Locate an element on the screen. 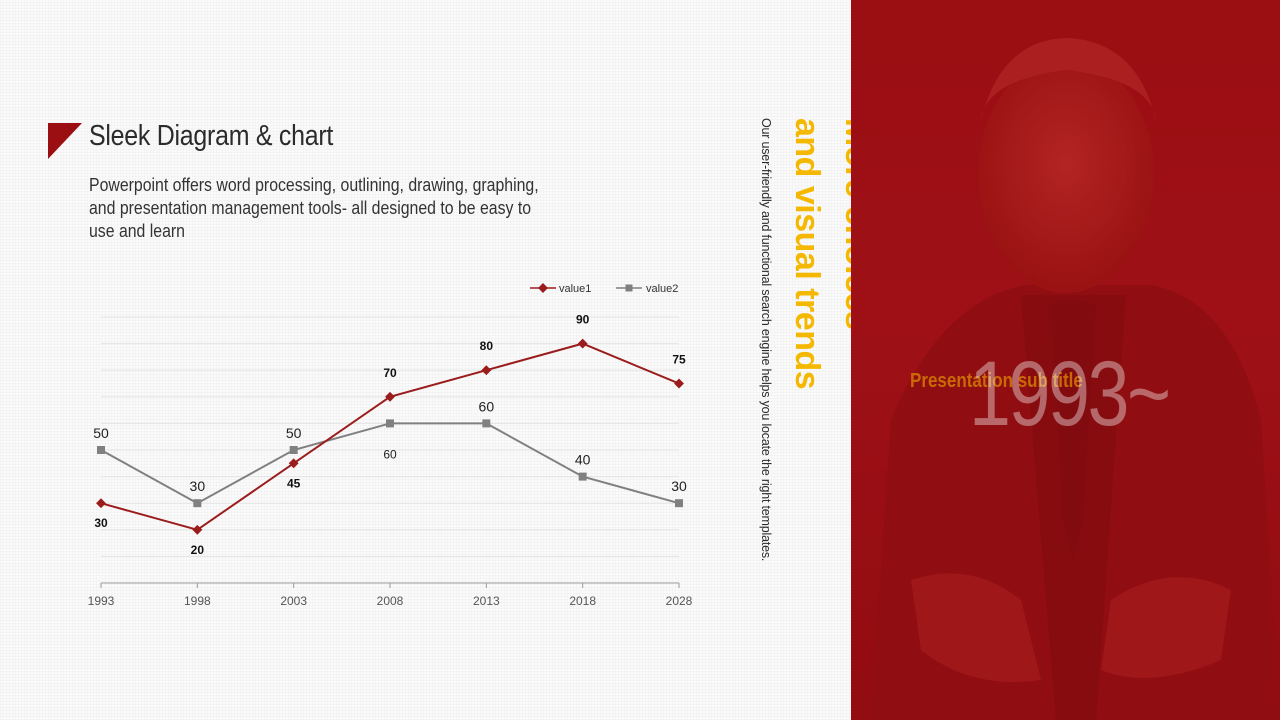  data-label-value1: 80 is located at coordinates (487, 346).